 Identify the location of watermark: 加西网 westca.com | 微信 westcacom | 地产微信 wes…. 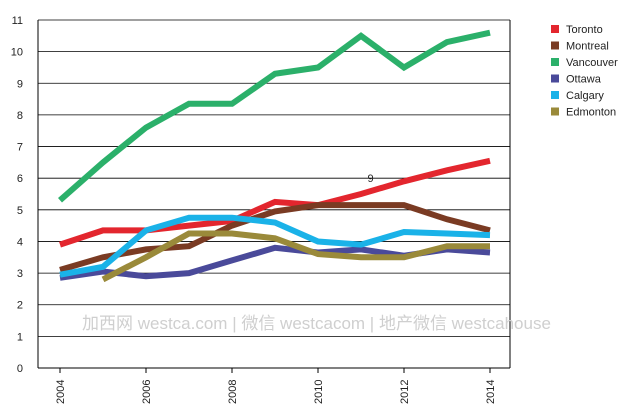
(316, 323).